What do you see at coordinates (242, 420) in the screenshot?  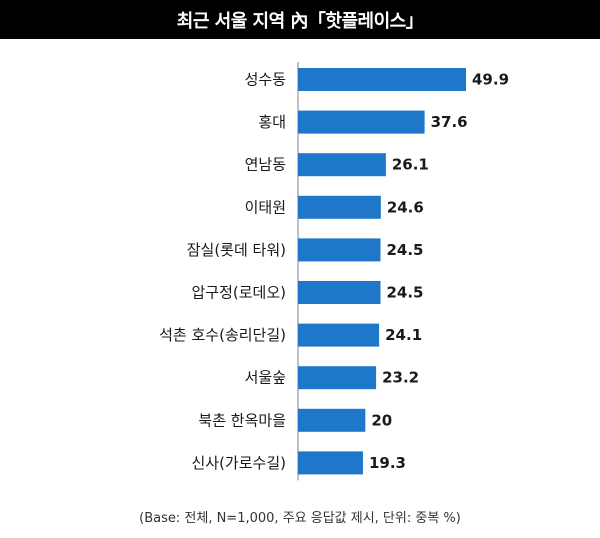 I see `category-label: 북촌 한옥마을` at bounding box center [242, 420].